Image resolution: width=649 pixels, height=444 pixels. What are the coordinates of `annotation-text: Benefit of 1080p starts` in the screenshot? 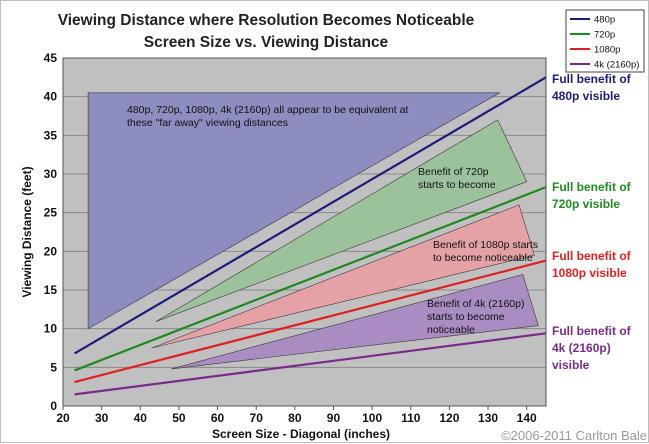 It's located at (485, 245).